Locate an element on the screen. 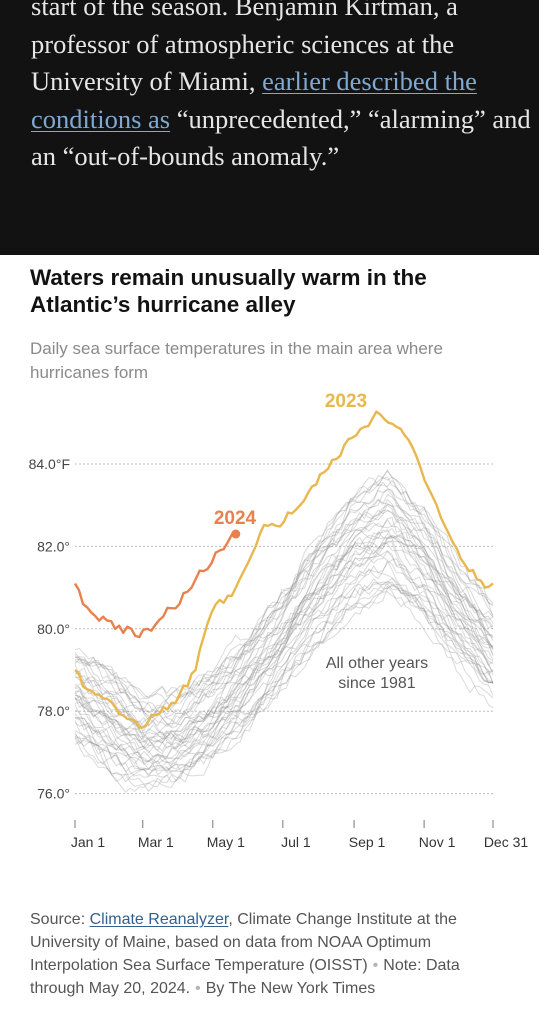 This screenshot has width=539, height=1023. x-tick-label: Sep 1 is located at coordinates (367, 842).